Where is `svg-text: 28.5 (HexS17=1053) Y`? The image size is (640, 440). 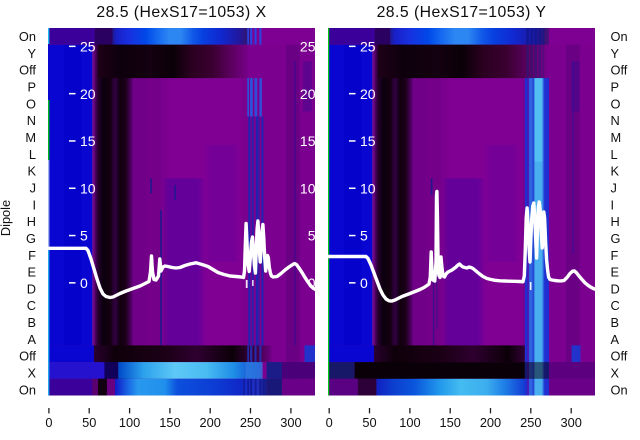
svg-text: 28.5 (HexS17=1053) Y is located at coordinates (462, 12).